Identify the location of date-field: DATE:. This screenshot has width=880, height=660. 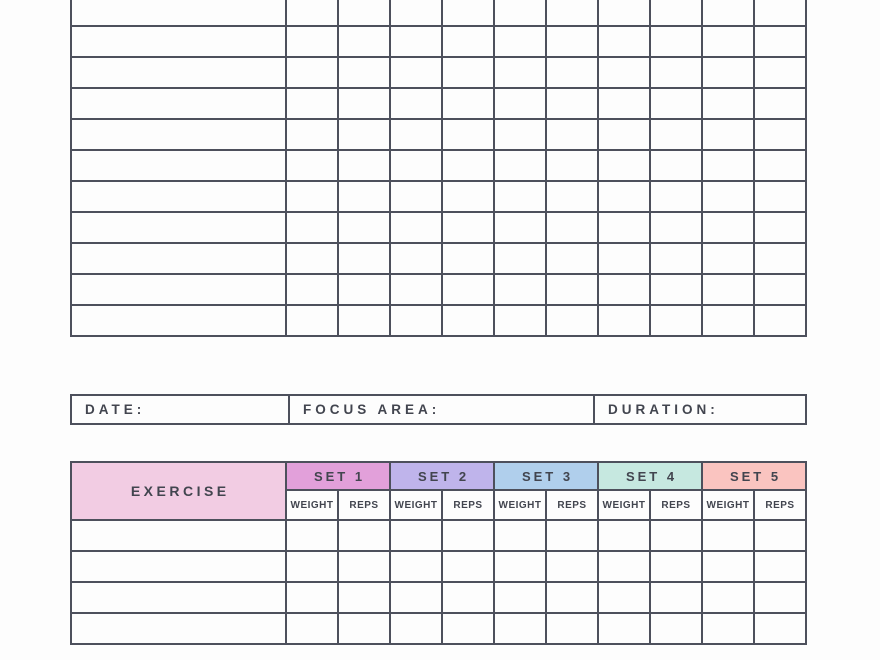
(180, 409).